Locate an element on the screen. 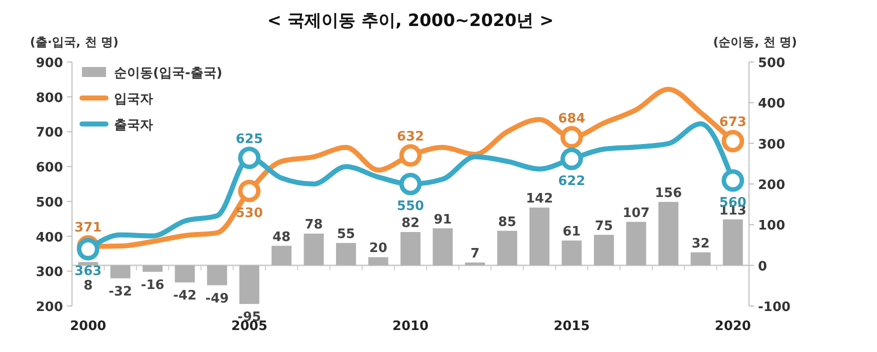 This screenshot has height=352, width=877. y-tick-label: 800 is located at coordinates (49, 98).